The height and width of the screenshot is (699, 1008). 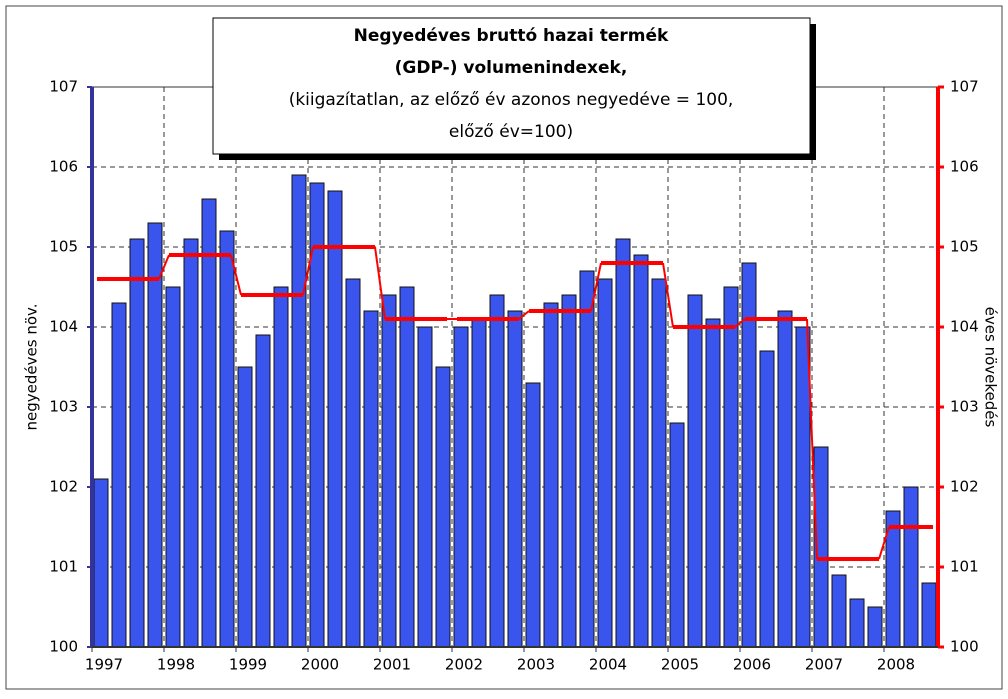 I want to click on title-box, so click(x=511, y=86).